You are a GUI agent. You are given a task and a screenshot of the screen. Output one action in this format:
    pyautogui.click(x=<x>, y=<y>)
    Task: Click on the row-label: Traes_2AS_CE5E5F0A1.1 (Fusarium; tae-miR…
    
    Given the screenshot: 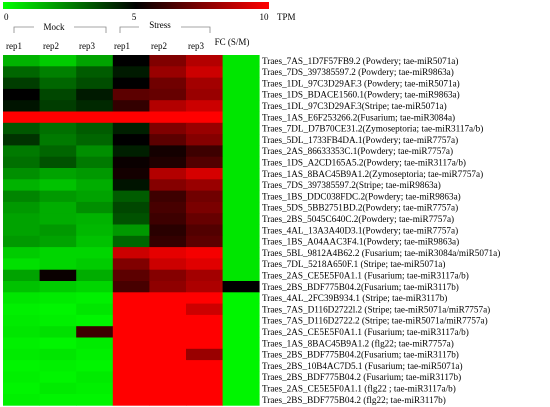 What is the action you would take?
    pyautogui.click(x=365, y=276)
    